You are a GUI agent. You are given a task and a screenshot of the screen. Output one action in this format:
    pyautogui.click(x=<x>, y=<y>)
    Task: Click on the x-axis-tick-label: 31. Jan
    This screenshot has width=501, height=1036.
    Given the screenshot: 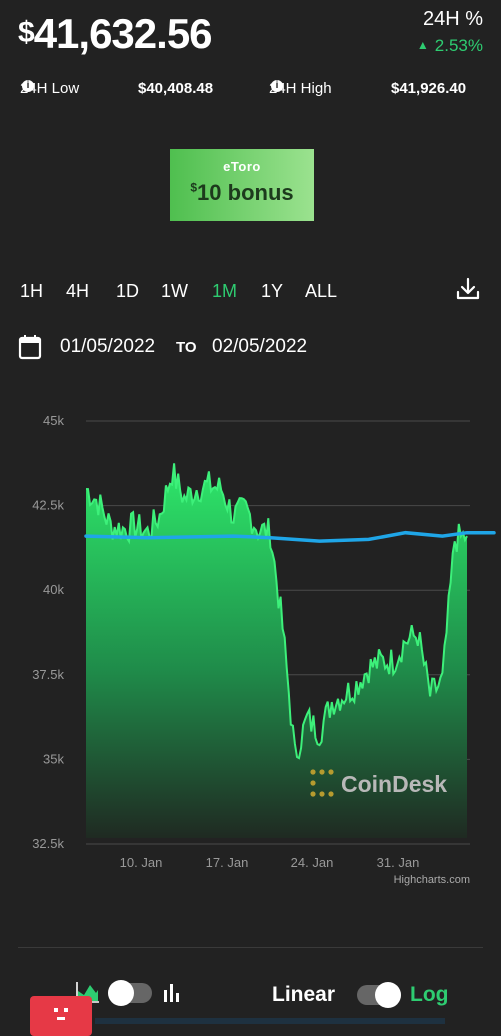 What is the action you would take?
    pyautogui.click(x=398, y=862)
    